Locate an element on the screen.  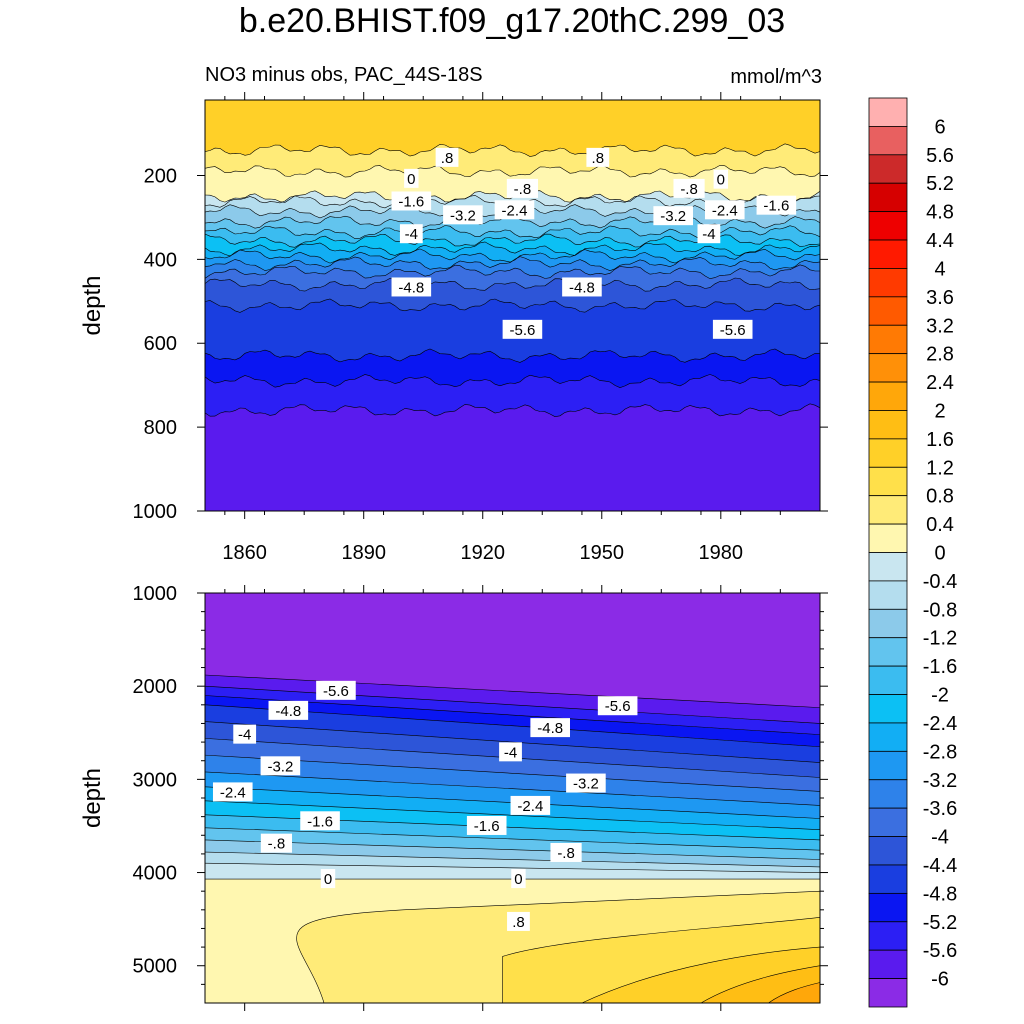
colorbar-label: 5.2 is located at coordinates (940, 184).